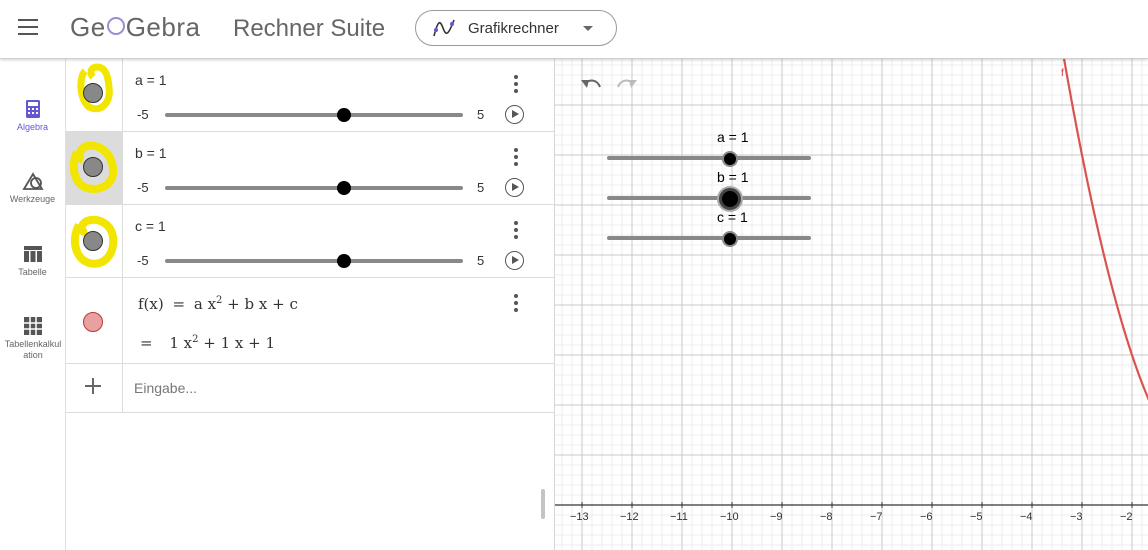 The height and width of the screenshot is (550, 1148). I want to click on slider-c-thumb, so click(343, 261).